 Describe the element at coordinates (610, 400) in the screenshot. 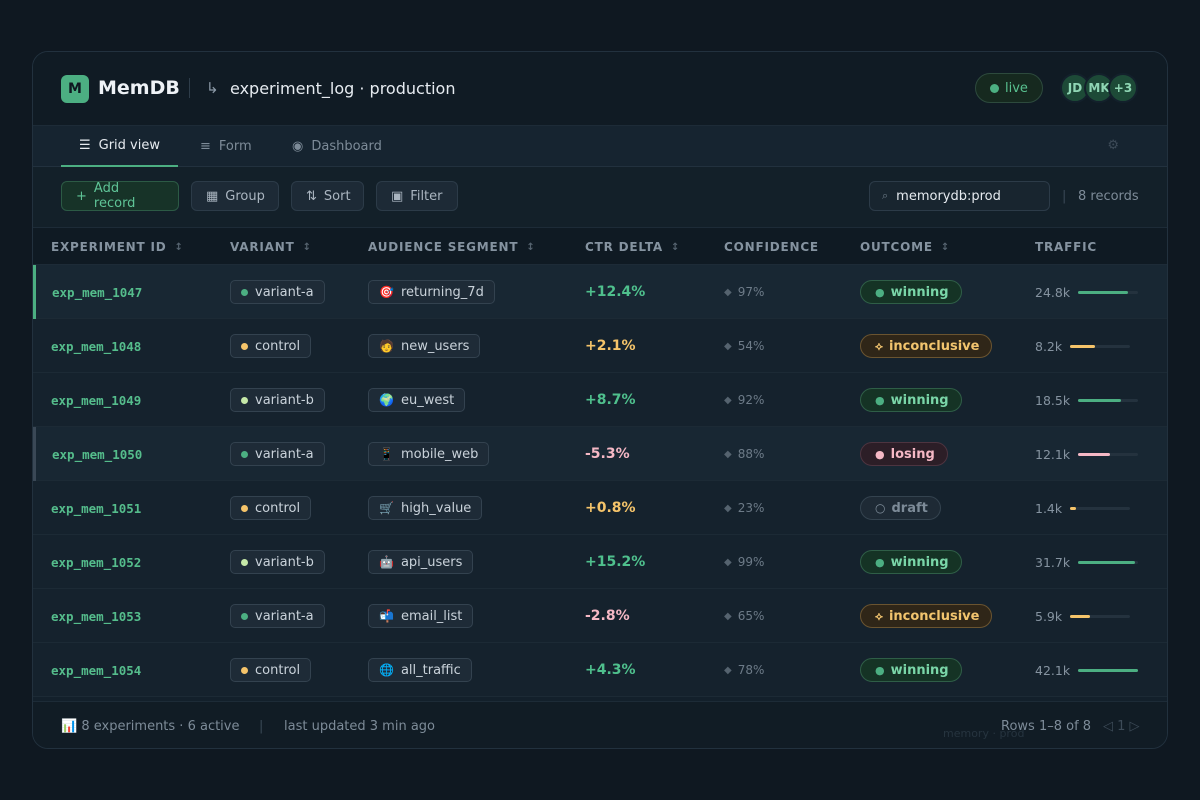

I see `cell-ctr-delta: +8.7%` at that location.